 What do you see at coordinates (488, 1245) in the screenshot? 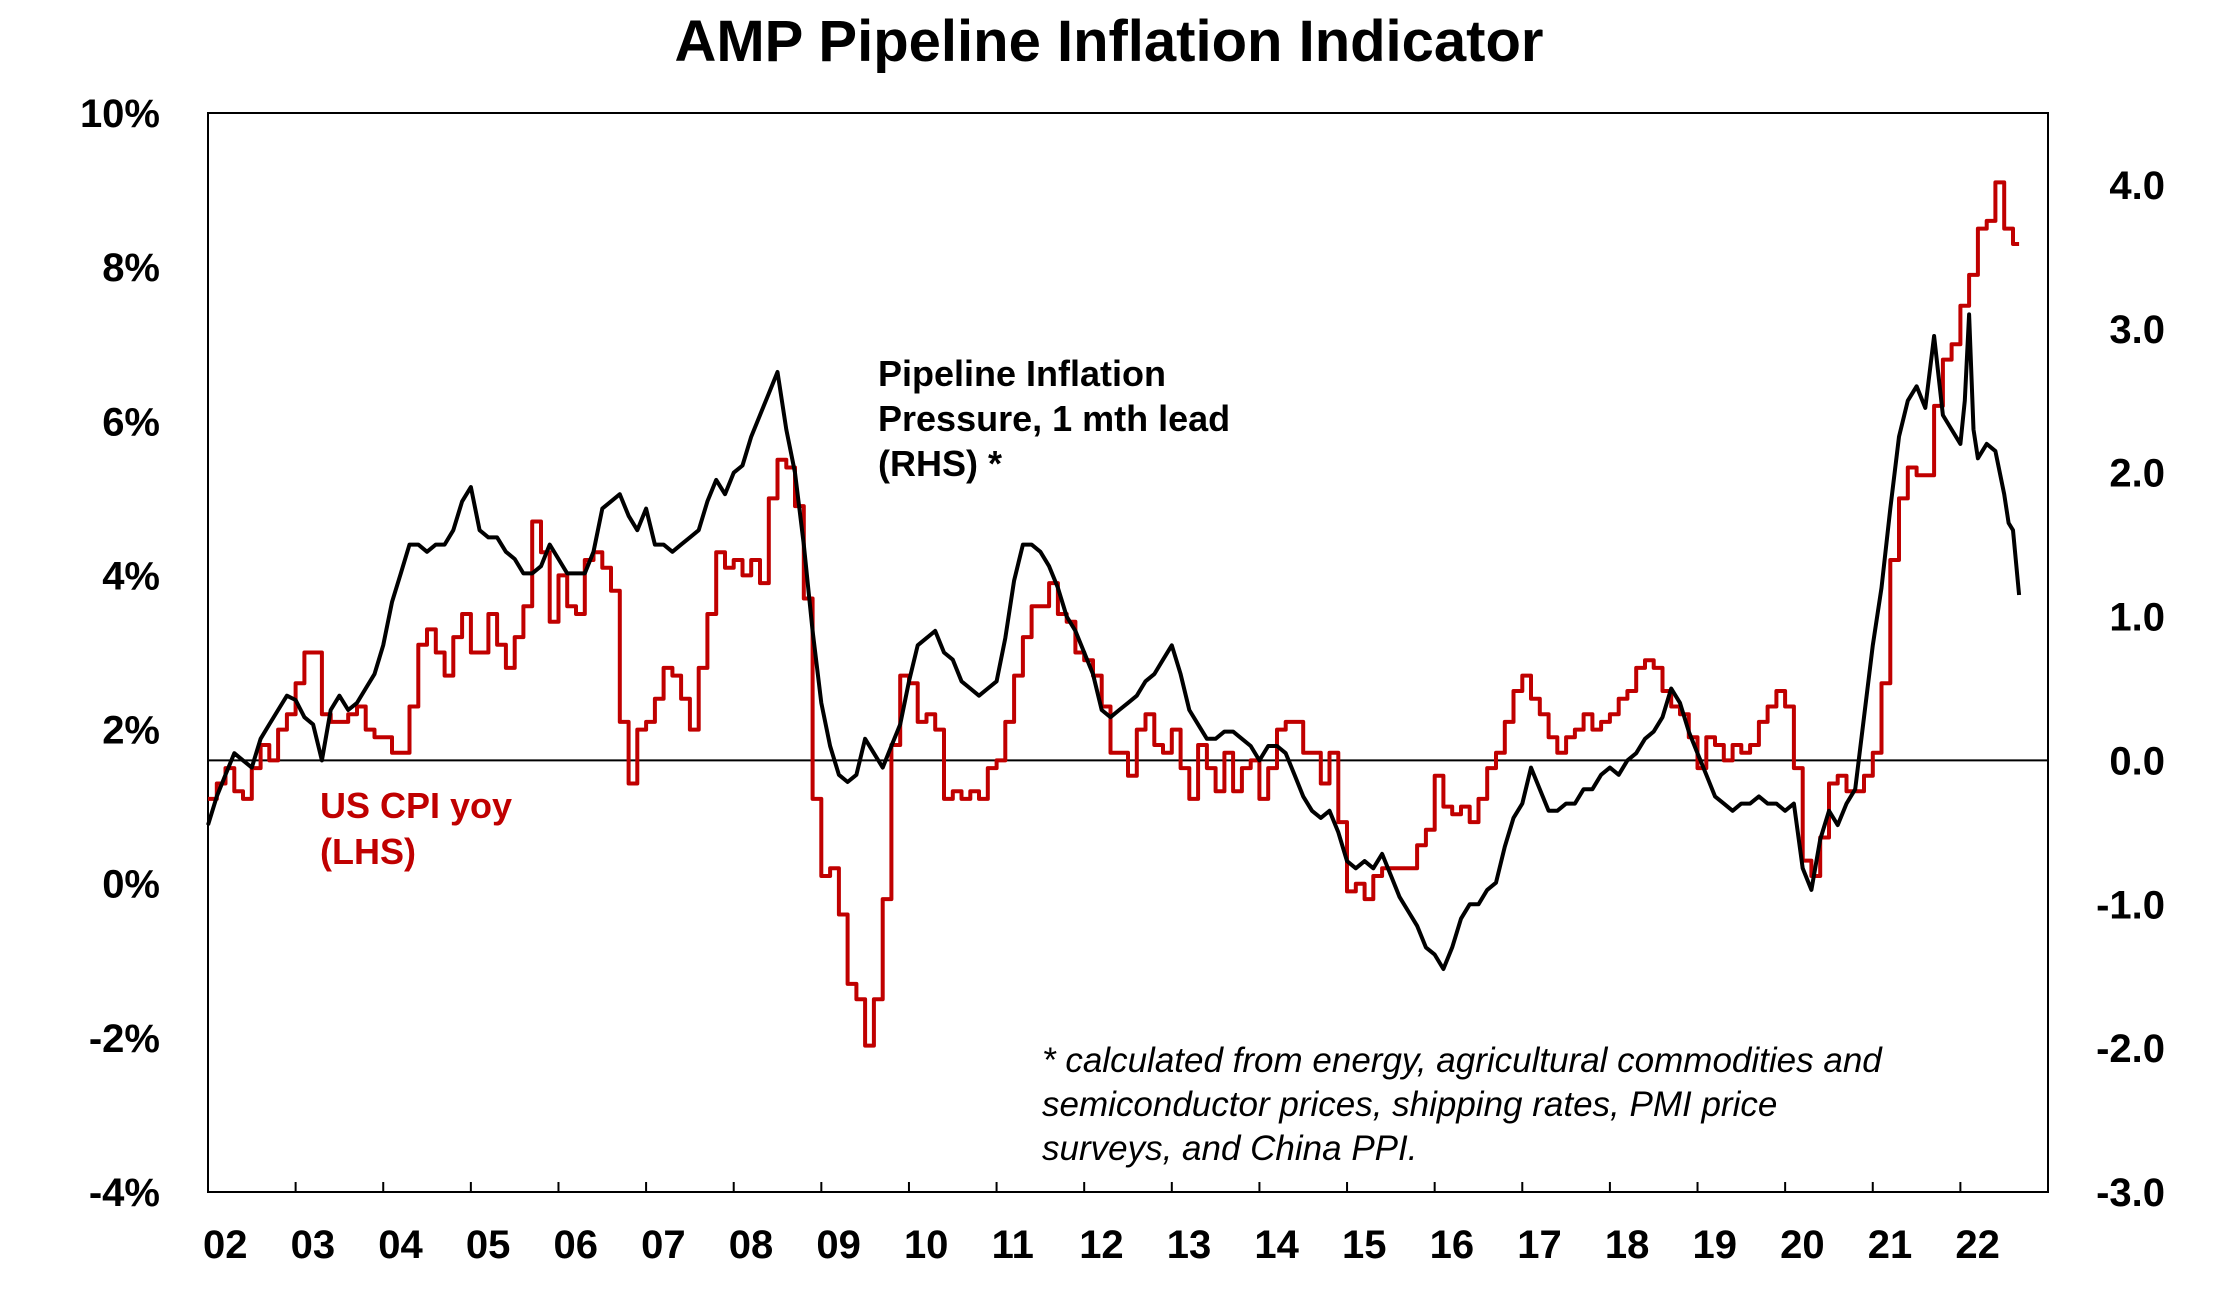
I see `x-tick-label: 05` at bounding box center [488, 1245].